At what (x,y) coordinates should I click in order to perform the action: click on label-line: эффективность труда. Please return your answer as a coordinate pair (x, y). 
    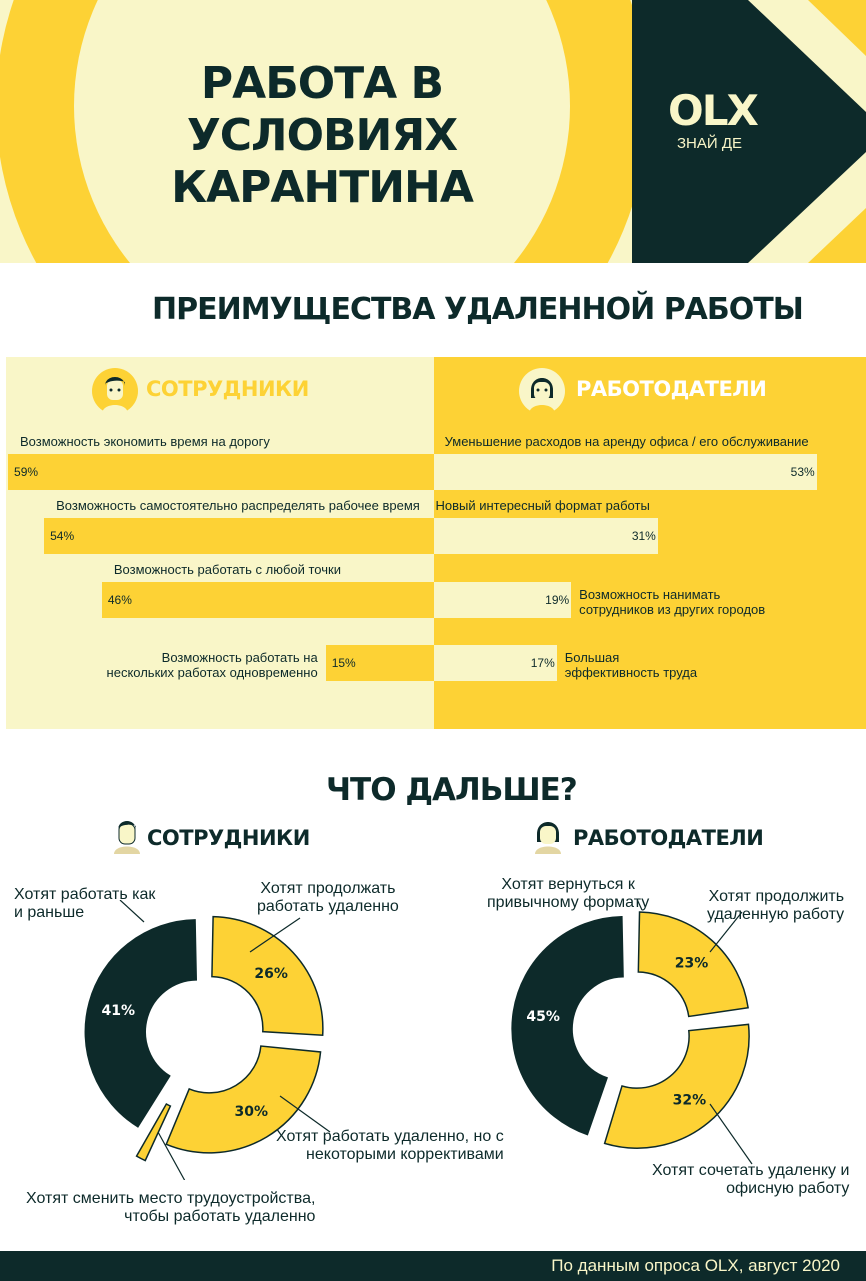
    Looking at the image, I should click on (631, 672).